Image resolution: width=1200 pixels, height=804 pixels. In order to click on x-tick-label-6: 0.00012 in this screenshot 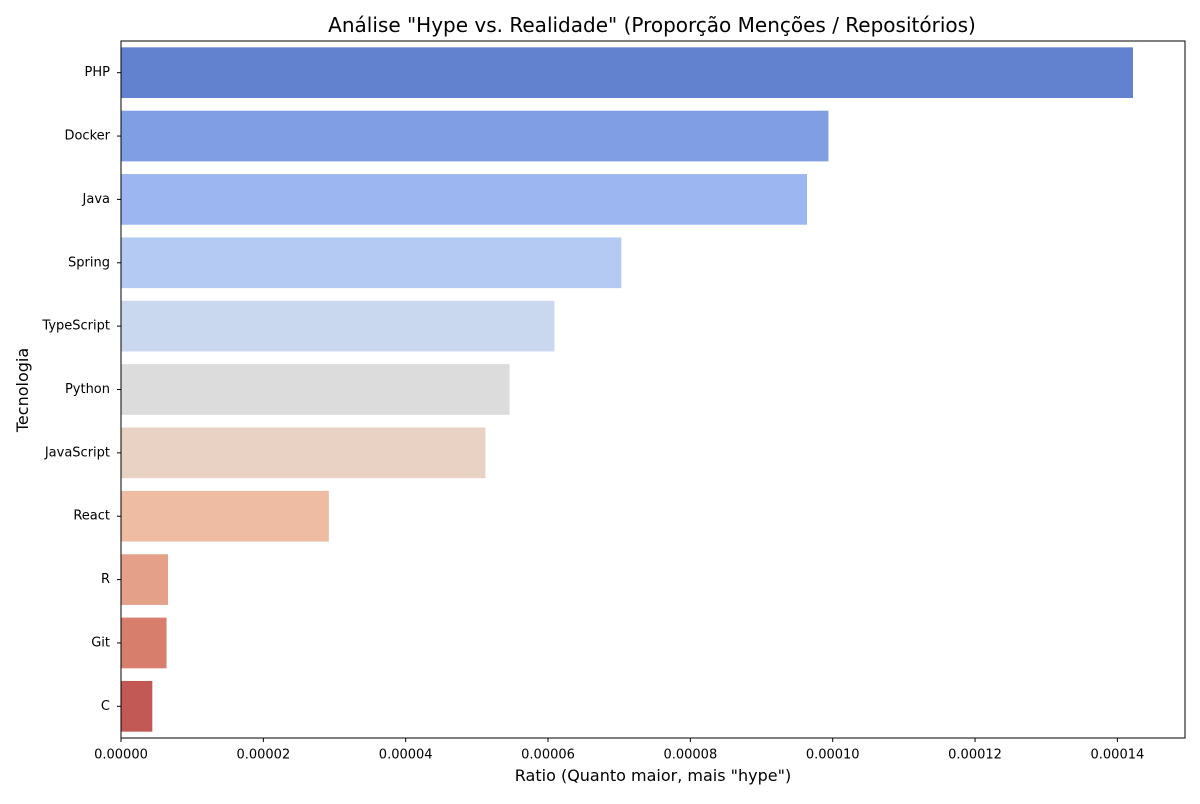, I will do `click(975, 755)`.